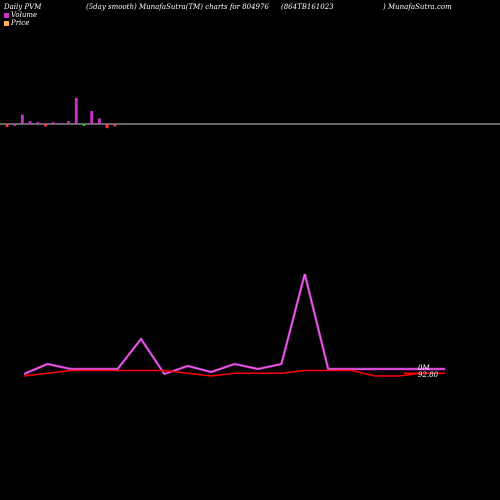  I want to click on chart-title-right: ) MunafaSutra.com, so click(417, 7).